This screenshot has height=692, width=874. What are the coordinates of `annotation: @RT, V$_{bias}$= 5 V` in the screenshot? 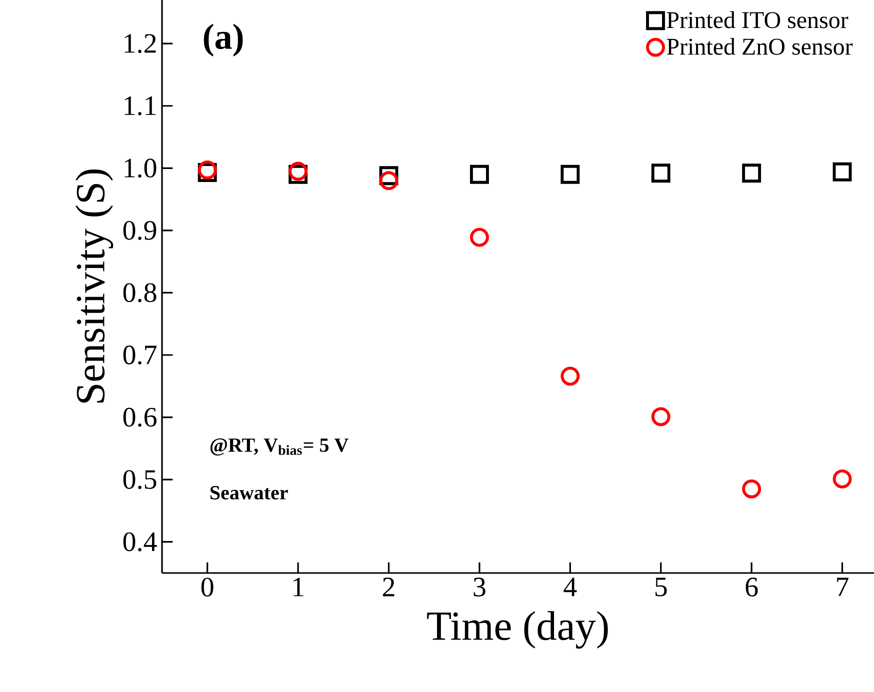 It's located at (279, 447).